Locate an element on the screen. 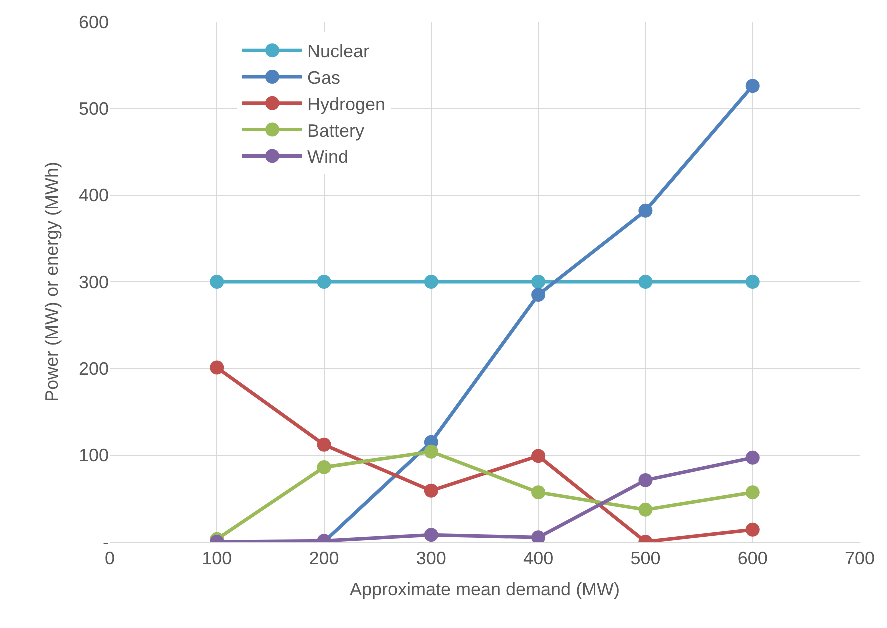 The height and width of the screenshot is (628, 887). y-tick-label: 100 is located at coordinates (93, 456).